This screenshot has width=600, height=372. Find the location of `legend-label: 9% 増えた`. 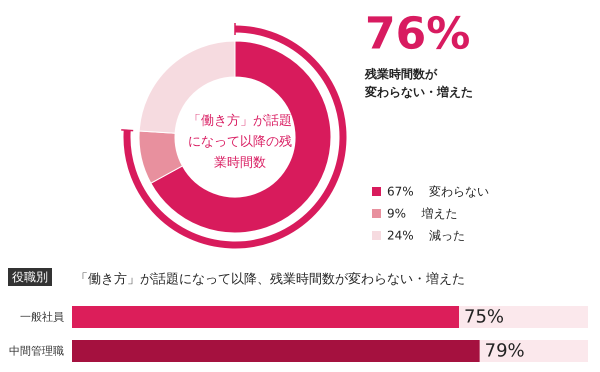

legend-label: 9% 増えた is located at coordinates (422, 213).